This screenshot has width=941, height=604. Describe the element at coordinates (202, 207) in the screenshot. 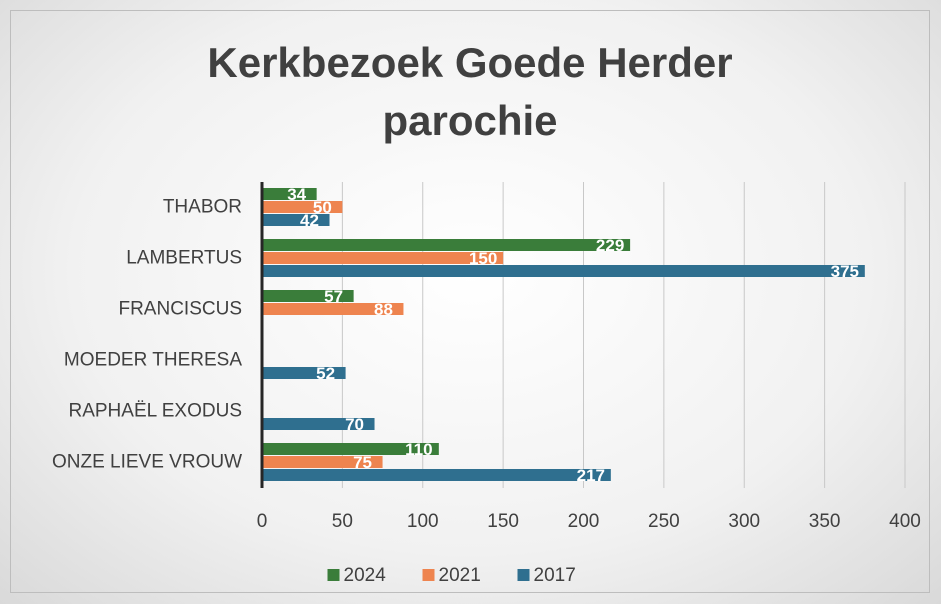

I see `y-tick-label: THABOR` at that location.